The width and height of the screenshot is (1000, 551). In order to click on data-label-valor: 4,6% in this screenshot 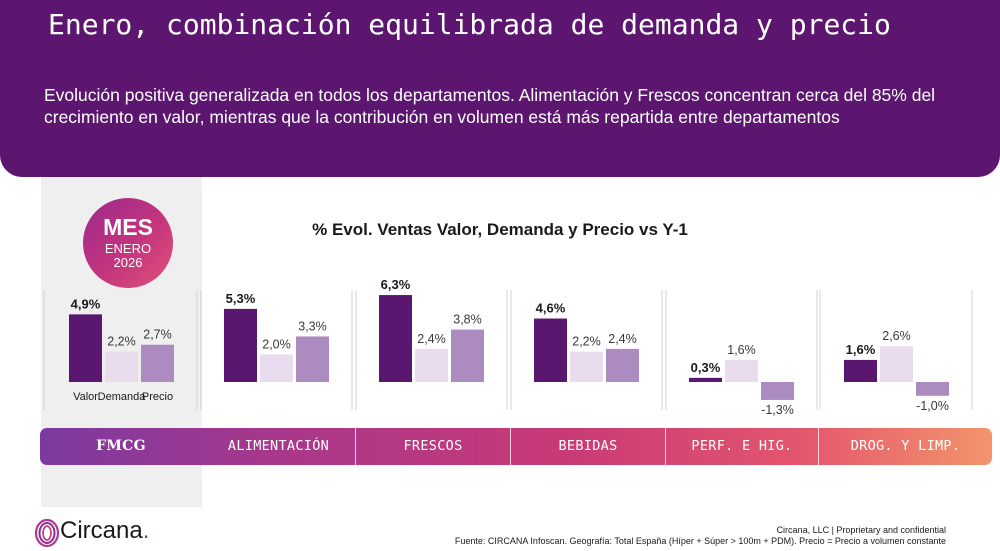, I will do `click(551, 308)`.